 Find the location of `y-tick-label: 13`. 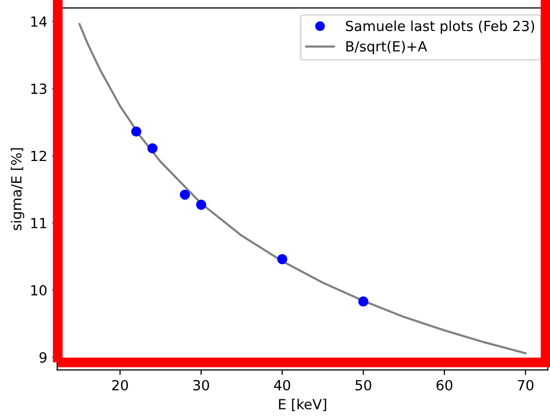

y-tick-label: 13 is located at coordinates (38, 89).